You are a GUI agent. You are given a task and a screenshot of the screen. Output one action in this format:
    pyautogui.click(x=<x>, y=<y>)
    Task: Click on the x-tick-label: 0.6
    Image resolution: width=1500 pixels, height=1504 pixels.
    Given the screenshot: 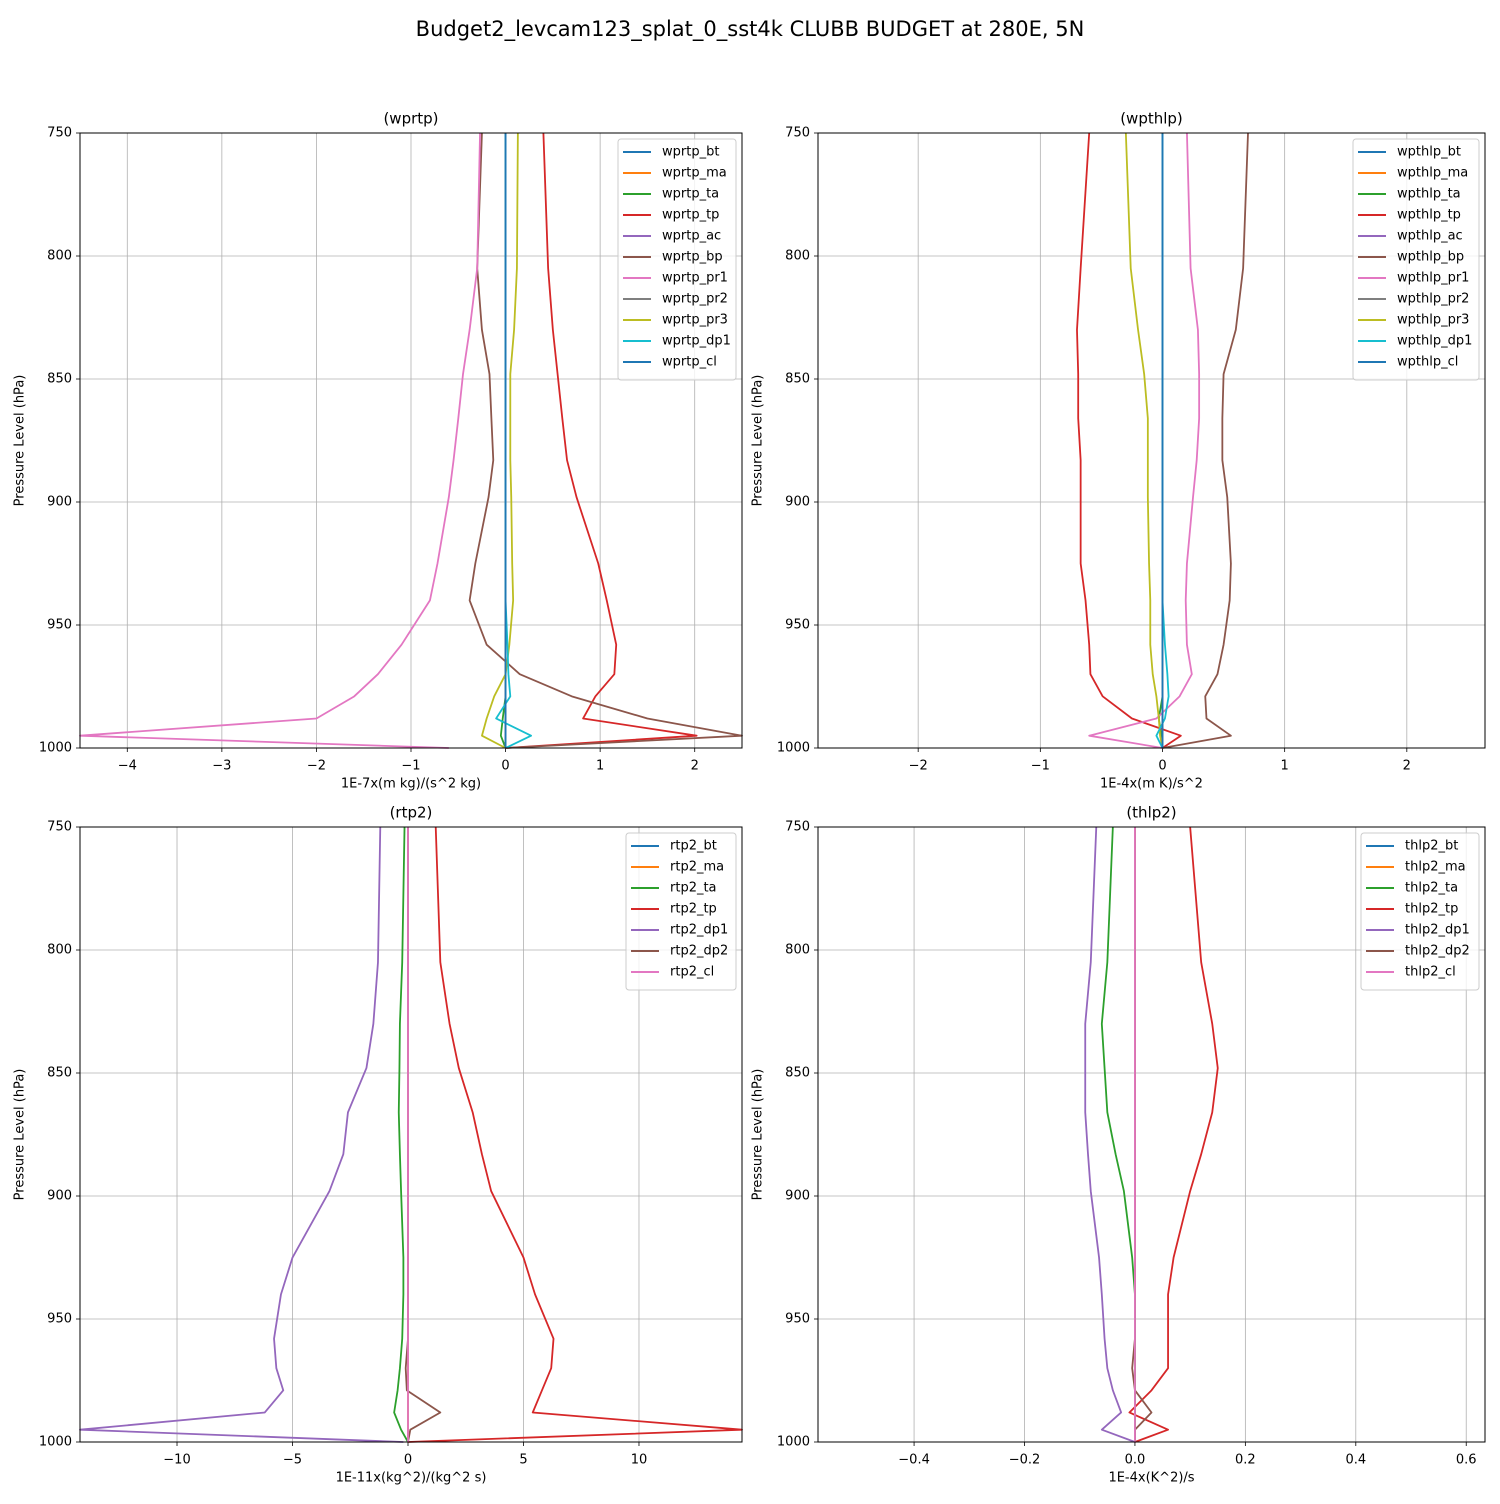 What is the action you would take?
    pyautogui.click(x=1466, y=1460)
    